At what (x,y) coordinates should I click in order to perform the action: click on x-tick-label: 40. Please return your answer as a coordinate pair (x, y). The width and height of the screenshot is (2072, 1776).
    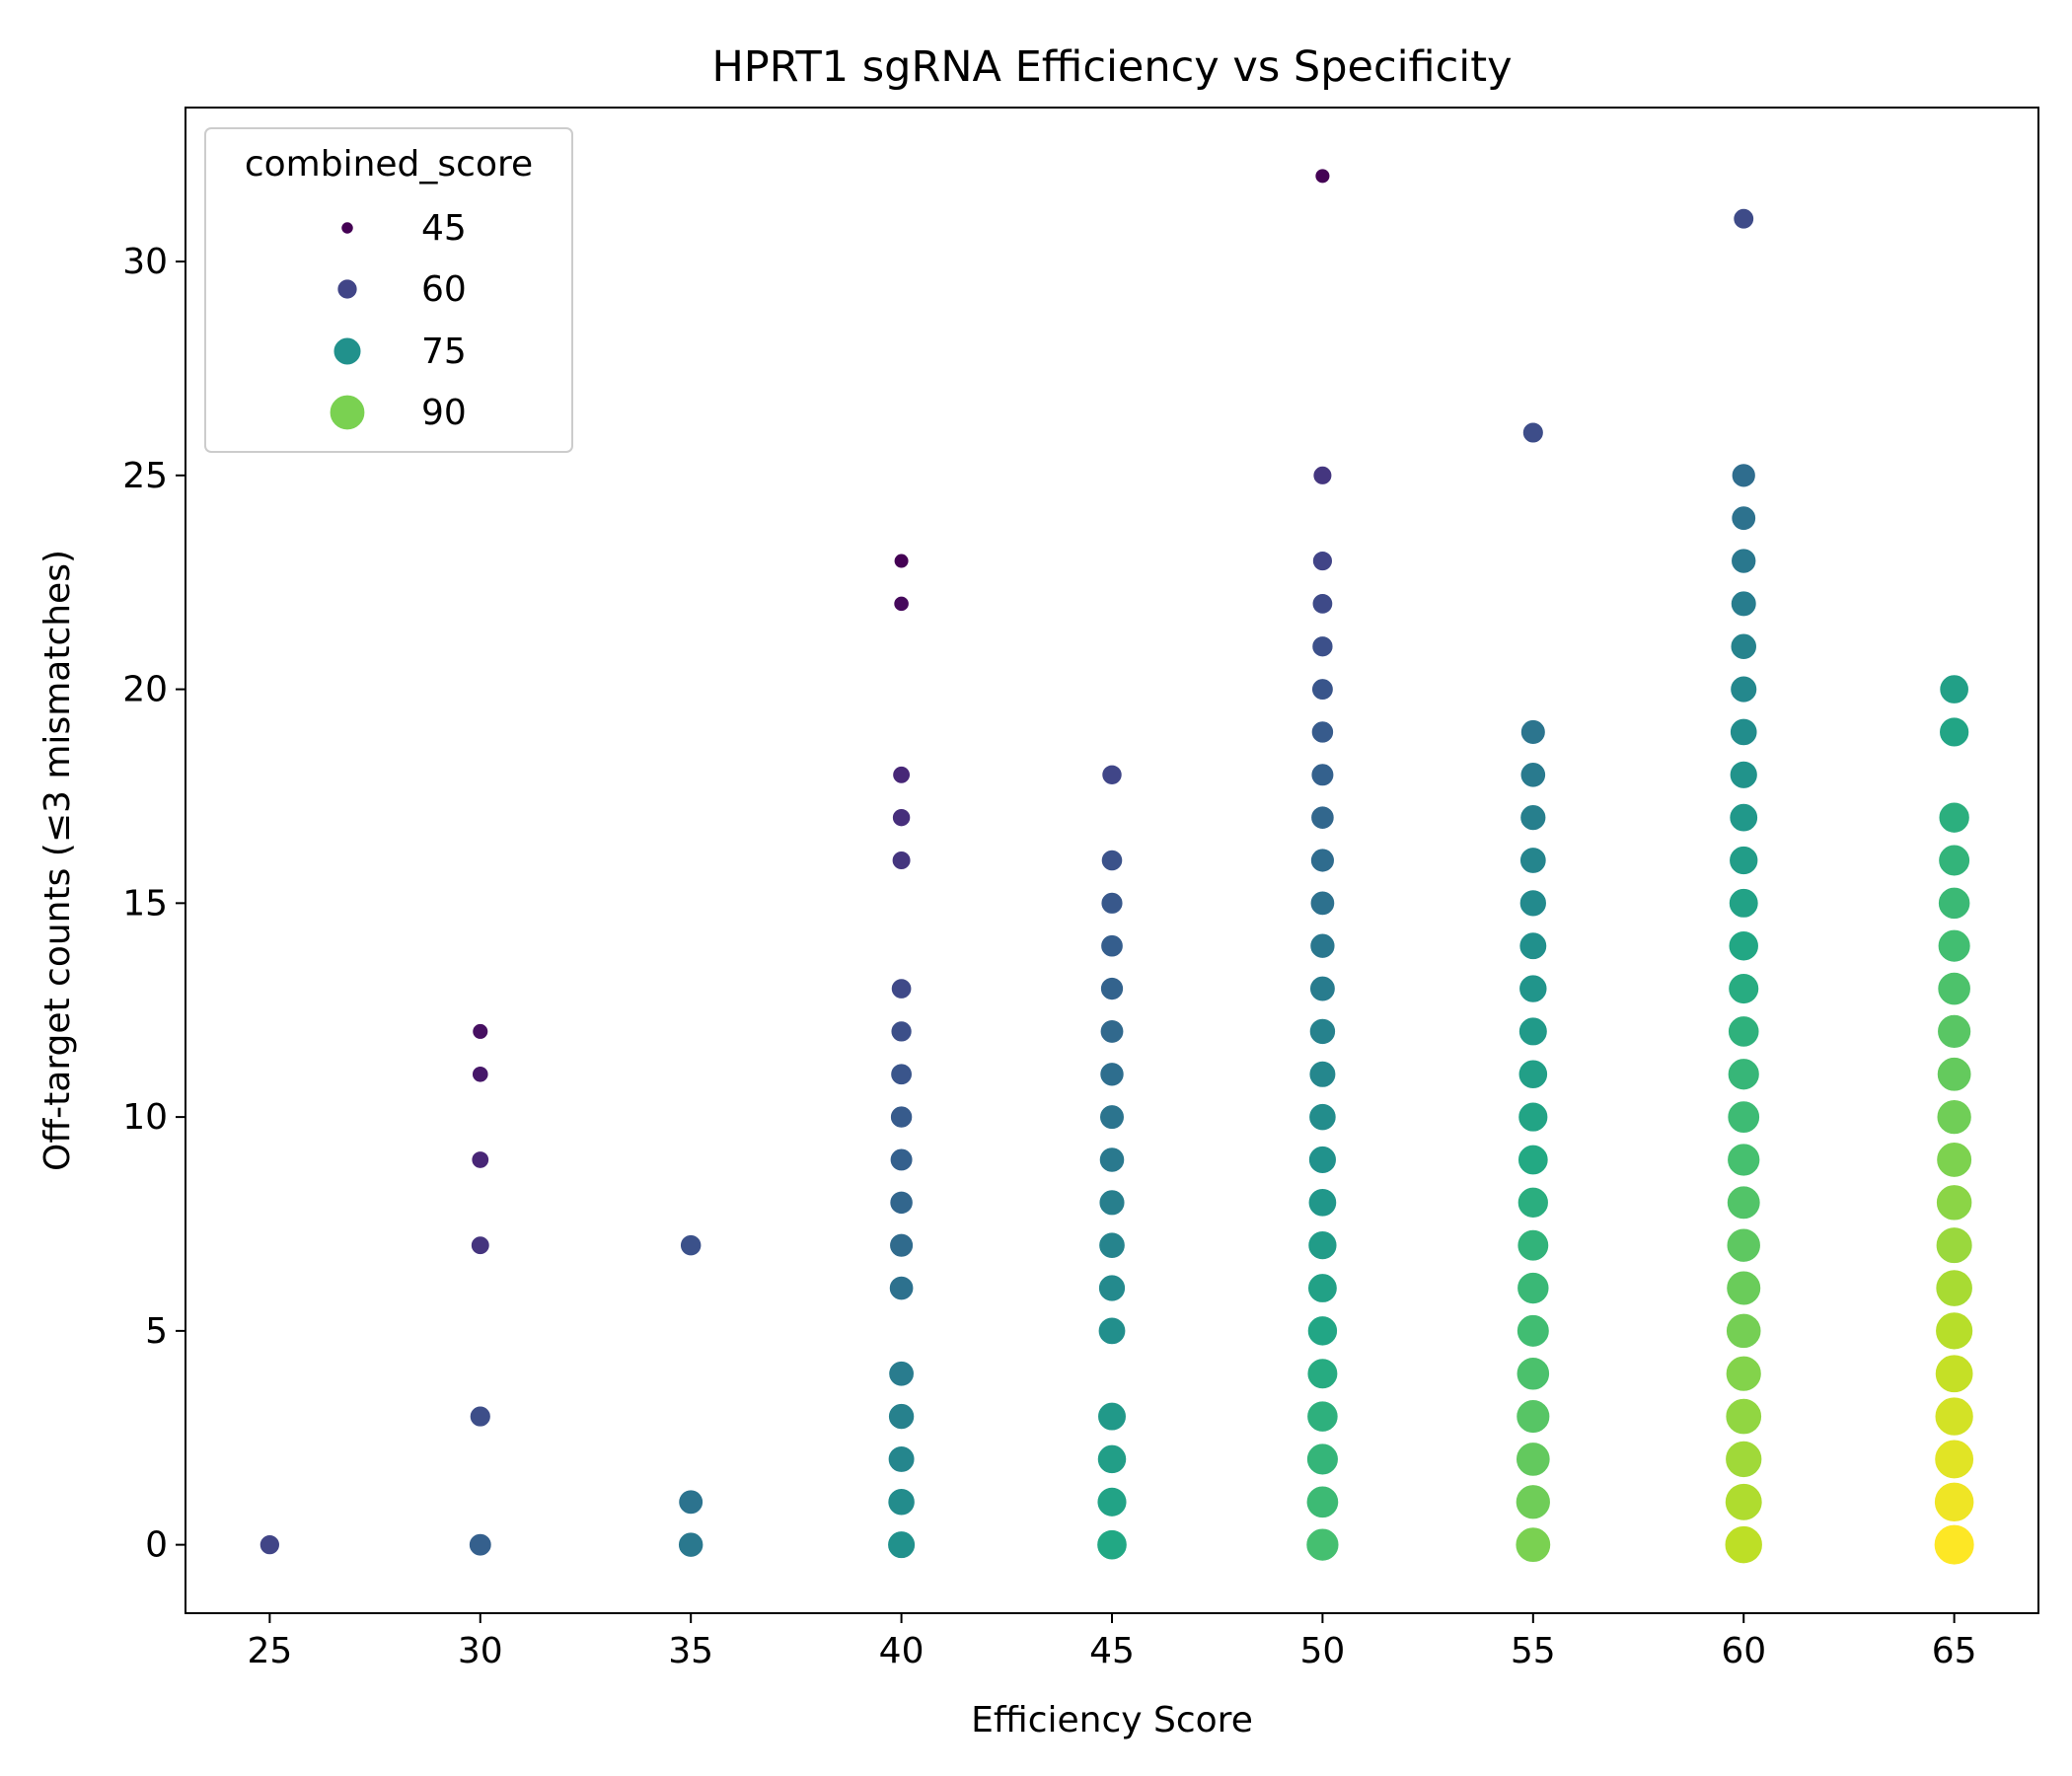
    Looking at the image, I should click on (902, 1651).